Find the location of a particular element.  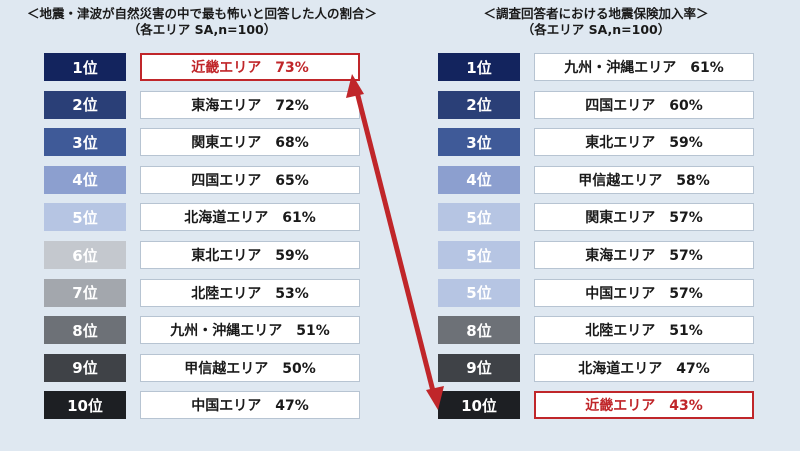

area-value: 関東エリア 57% is located at coordinates (644, 217).